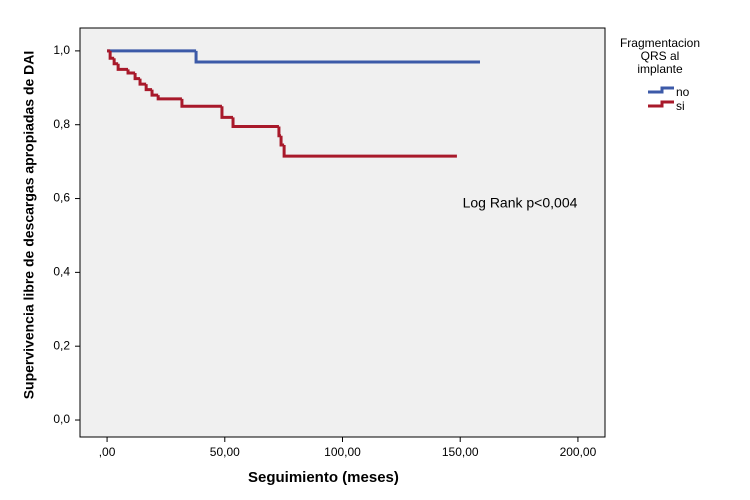  Describe the element at coordinates (61, 124) in the screenshot. I see `y-tick-label: 0,8` at that location.